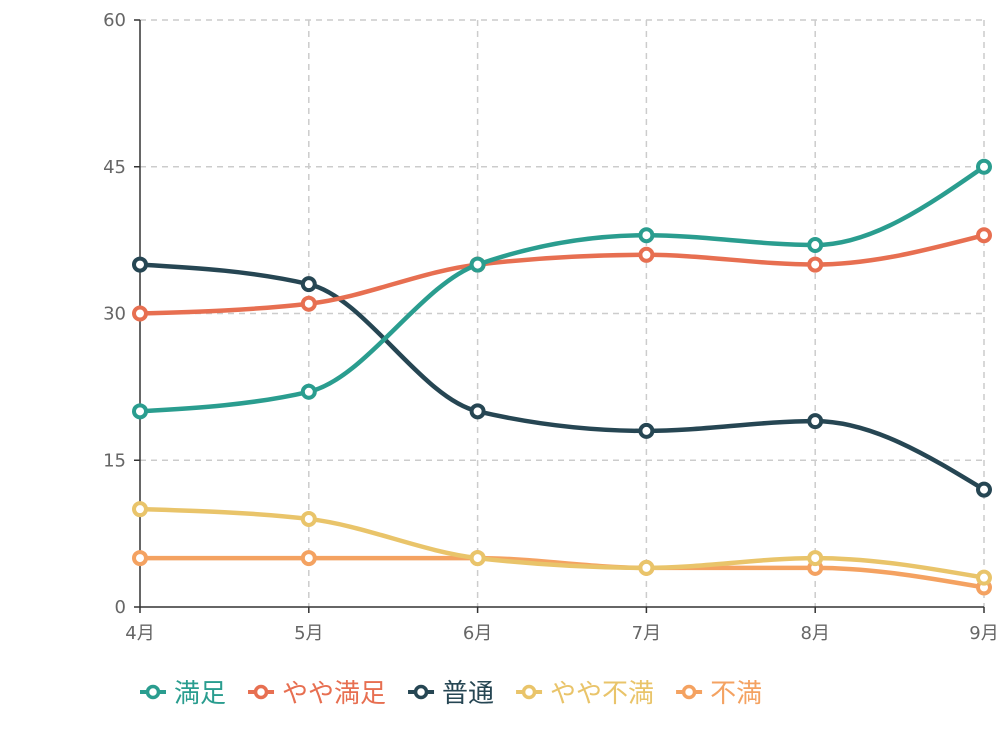 This screenshot has width=1004, height=736. What do you see at coordinates (477, 633) in the screenshot?
I see `x-tick-label: 6月` at bounding box center [477, 633].